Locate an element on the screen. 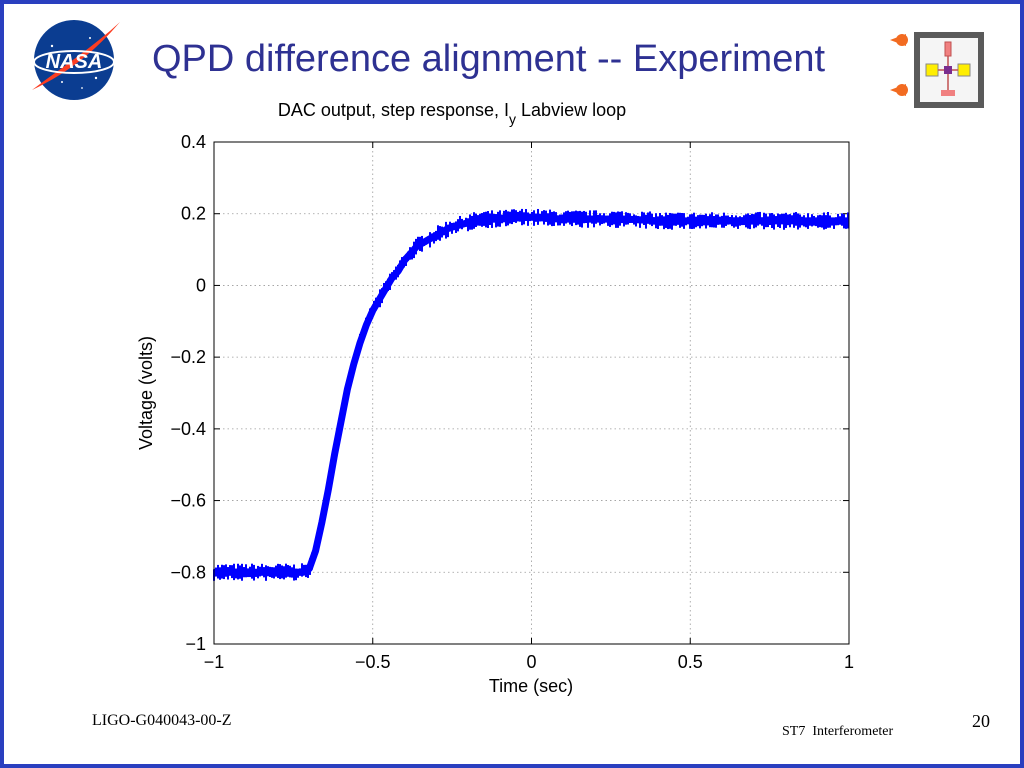 Image resolution: width=1024 pixels, height=768 pixels. y-tick-label: −1 is located at coordinates (195, 644).